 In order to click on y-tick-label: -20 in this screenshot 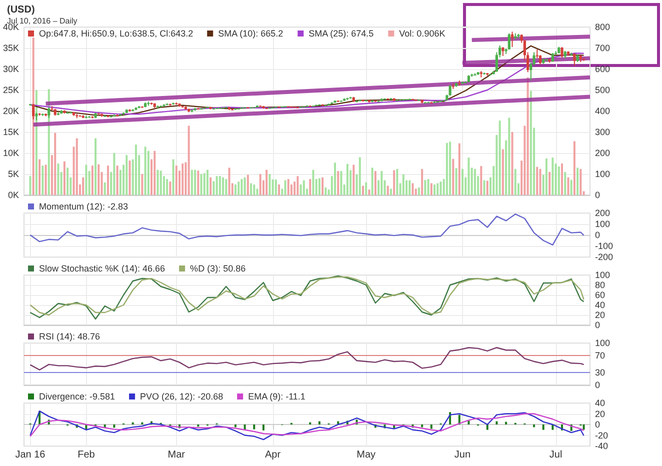, I will do `click(601, 435)`.